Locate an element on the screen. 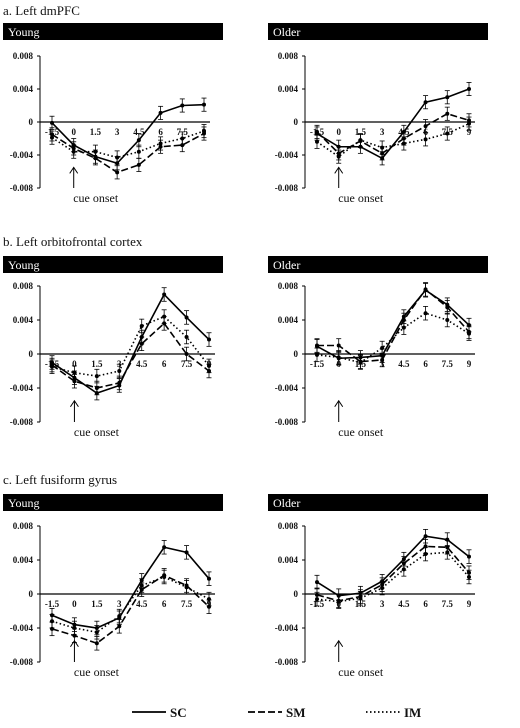 Image resolution: width=520 pixels, height=728 pixels. legend-label-im: IM is located at coordinates (412, 712).